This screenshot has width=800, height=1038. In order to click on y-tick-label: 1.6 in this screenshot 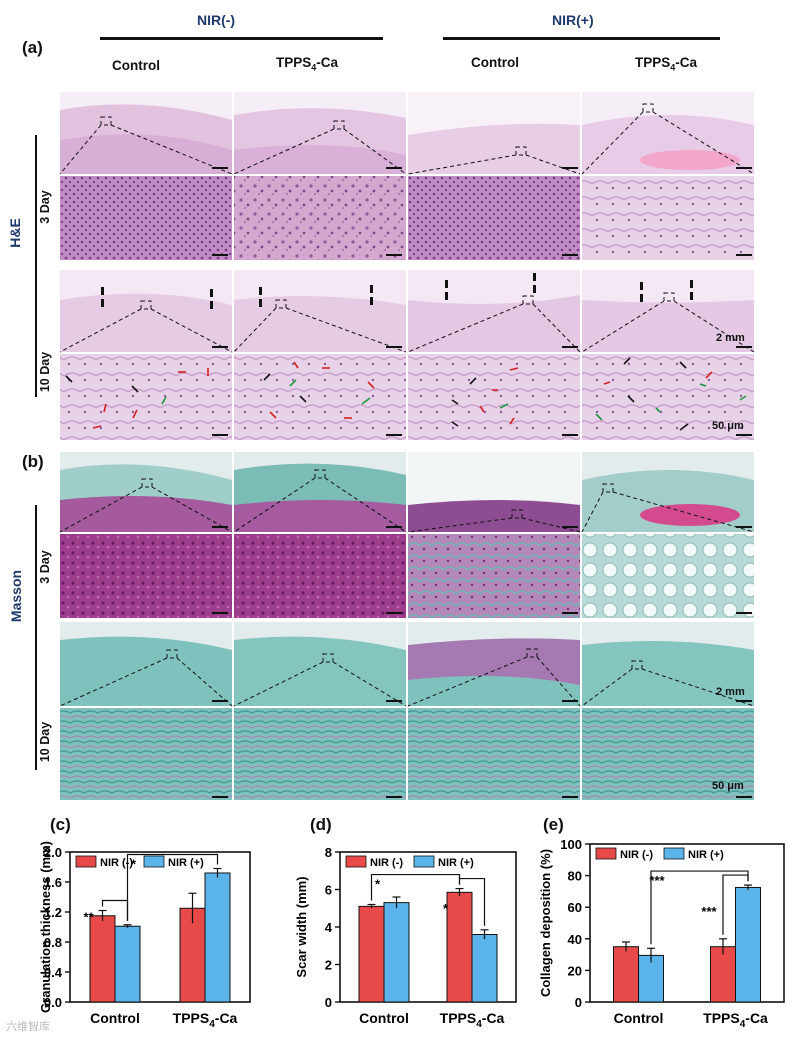, I will do `click(53, 882)`.